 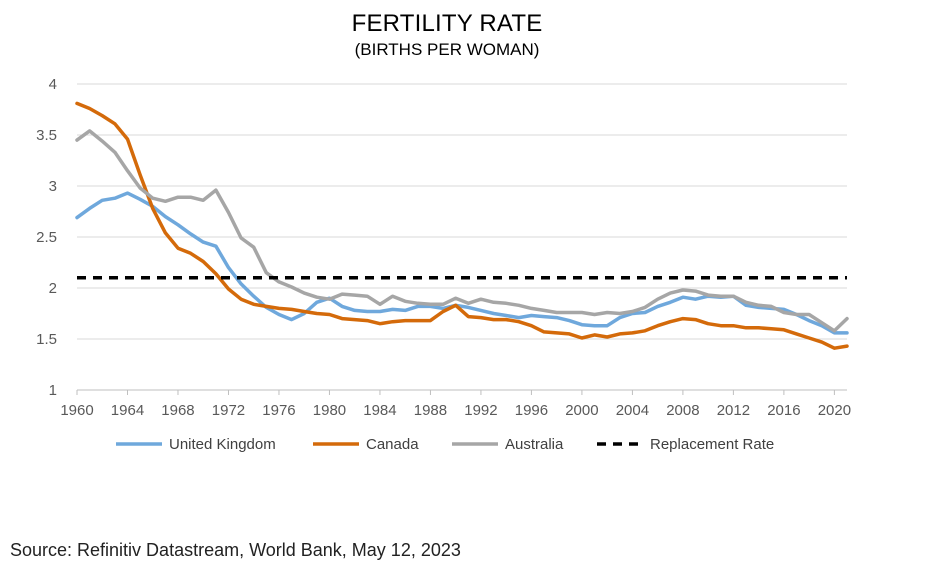 What do you see at coordinates (177, 410) in the screenshot?
I see `x-tick-label: 1968` at bounding box center [177, 410].